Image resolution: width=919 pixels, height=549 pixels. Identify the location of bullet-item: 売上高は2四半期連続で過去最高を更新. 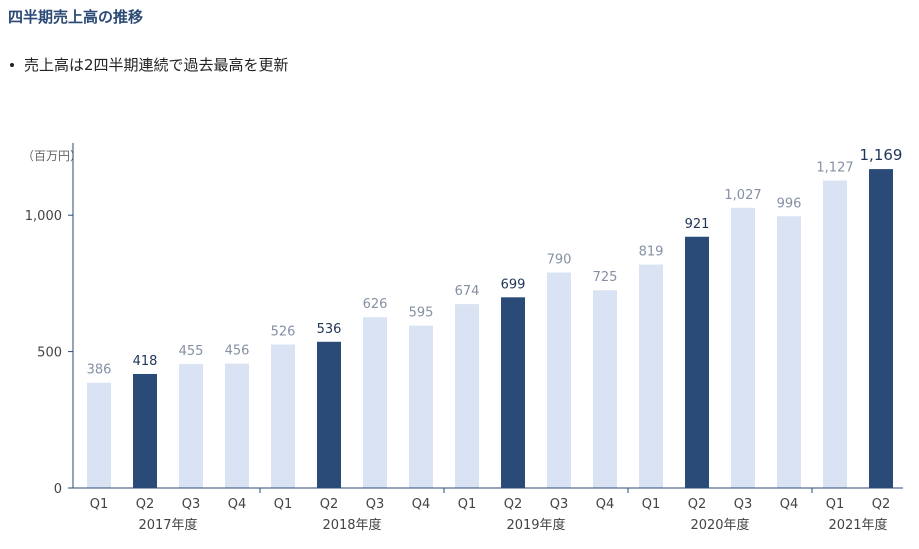
(148, 64).